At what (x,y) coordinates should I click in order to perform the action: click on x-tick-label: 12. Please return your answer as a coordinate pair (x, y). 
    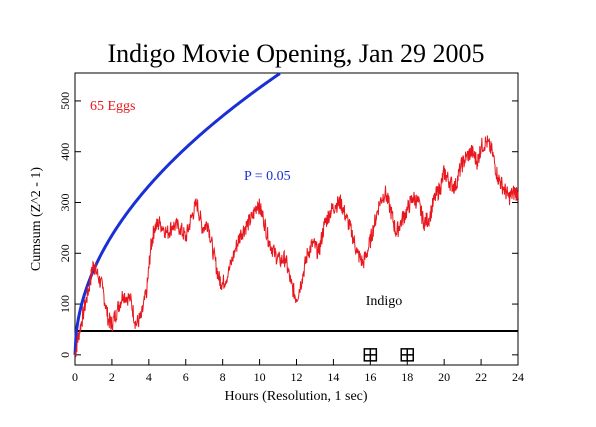
    Looking at the image, I should click on (297, 377).